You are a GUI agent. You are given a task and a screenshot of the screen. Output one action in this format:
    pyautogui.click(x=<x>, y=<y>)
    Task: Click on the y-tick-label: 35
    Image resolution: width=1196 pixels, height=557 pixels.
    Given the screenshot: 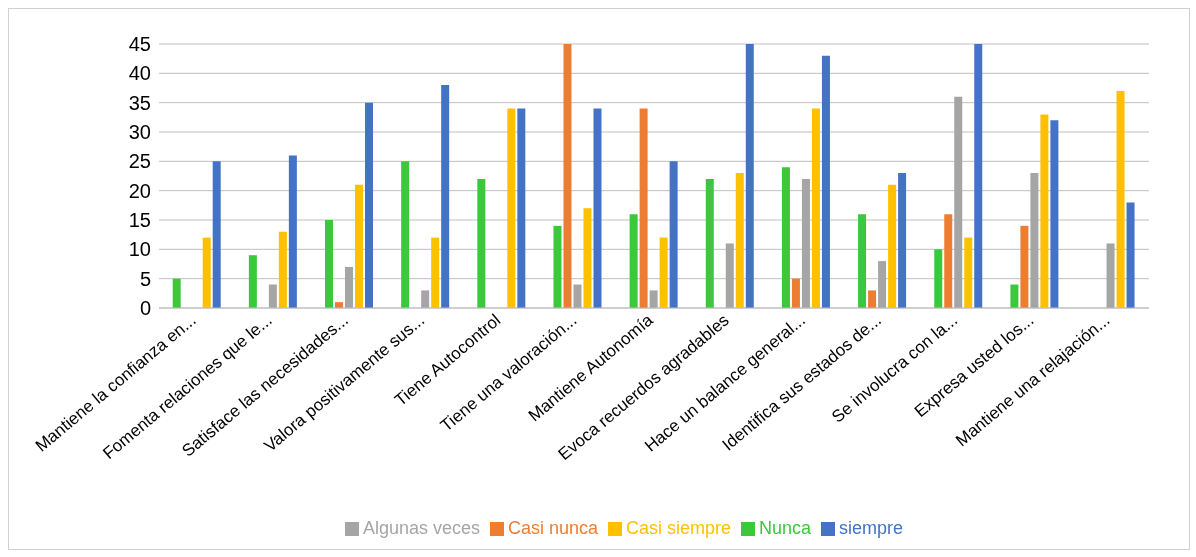 What is the action you would take?
    pyautogui.click(x=139, y=102)
    